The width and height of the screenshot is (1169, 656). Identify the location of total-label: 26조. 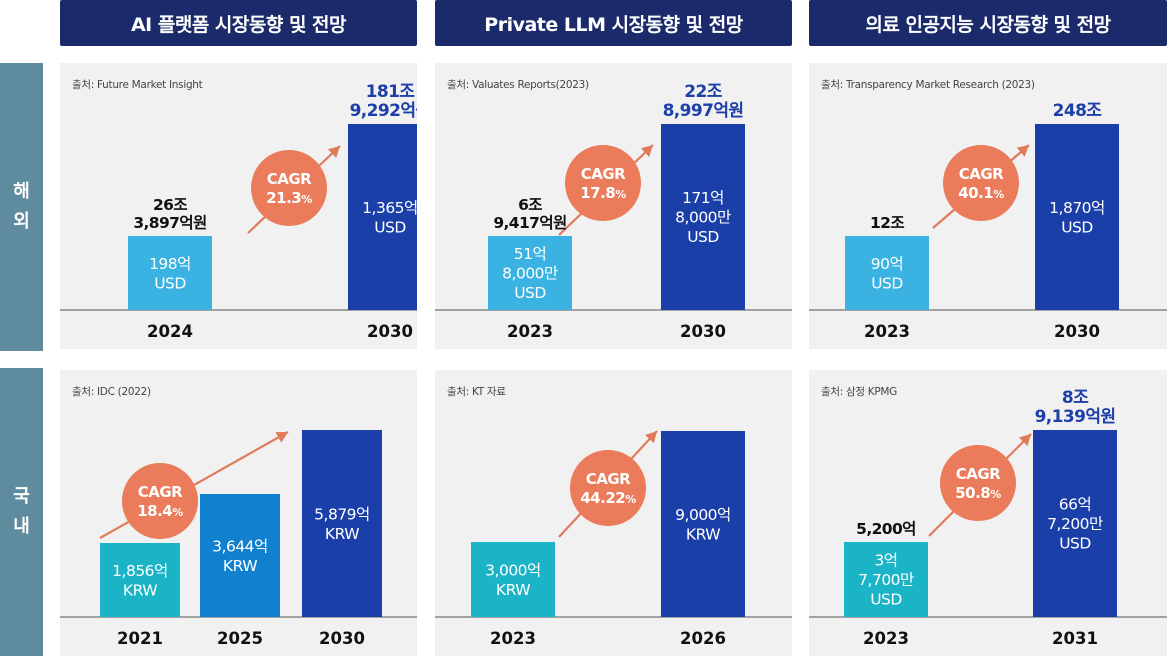
(170, 205).